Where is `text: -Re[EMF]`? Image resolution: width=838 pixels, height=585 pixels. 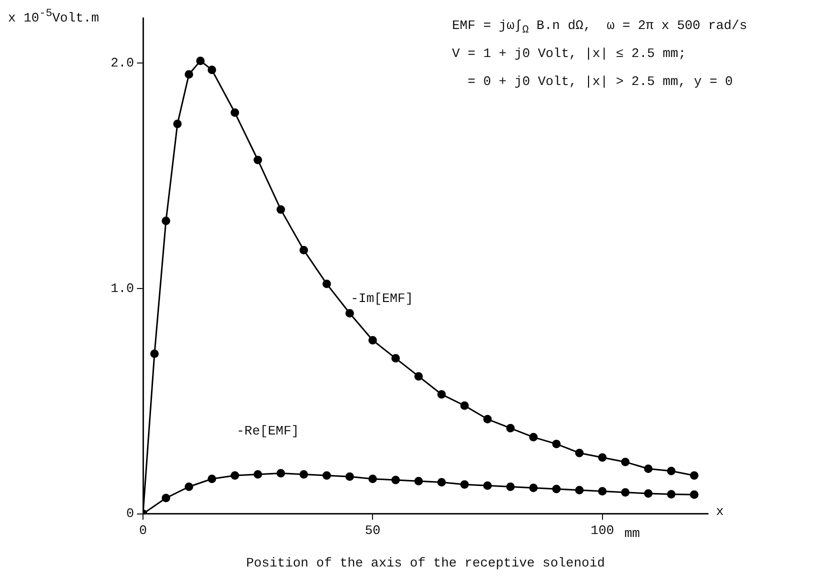
text: -Re[EMF] is located at coordinates (268, 430).